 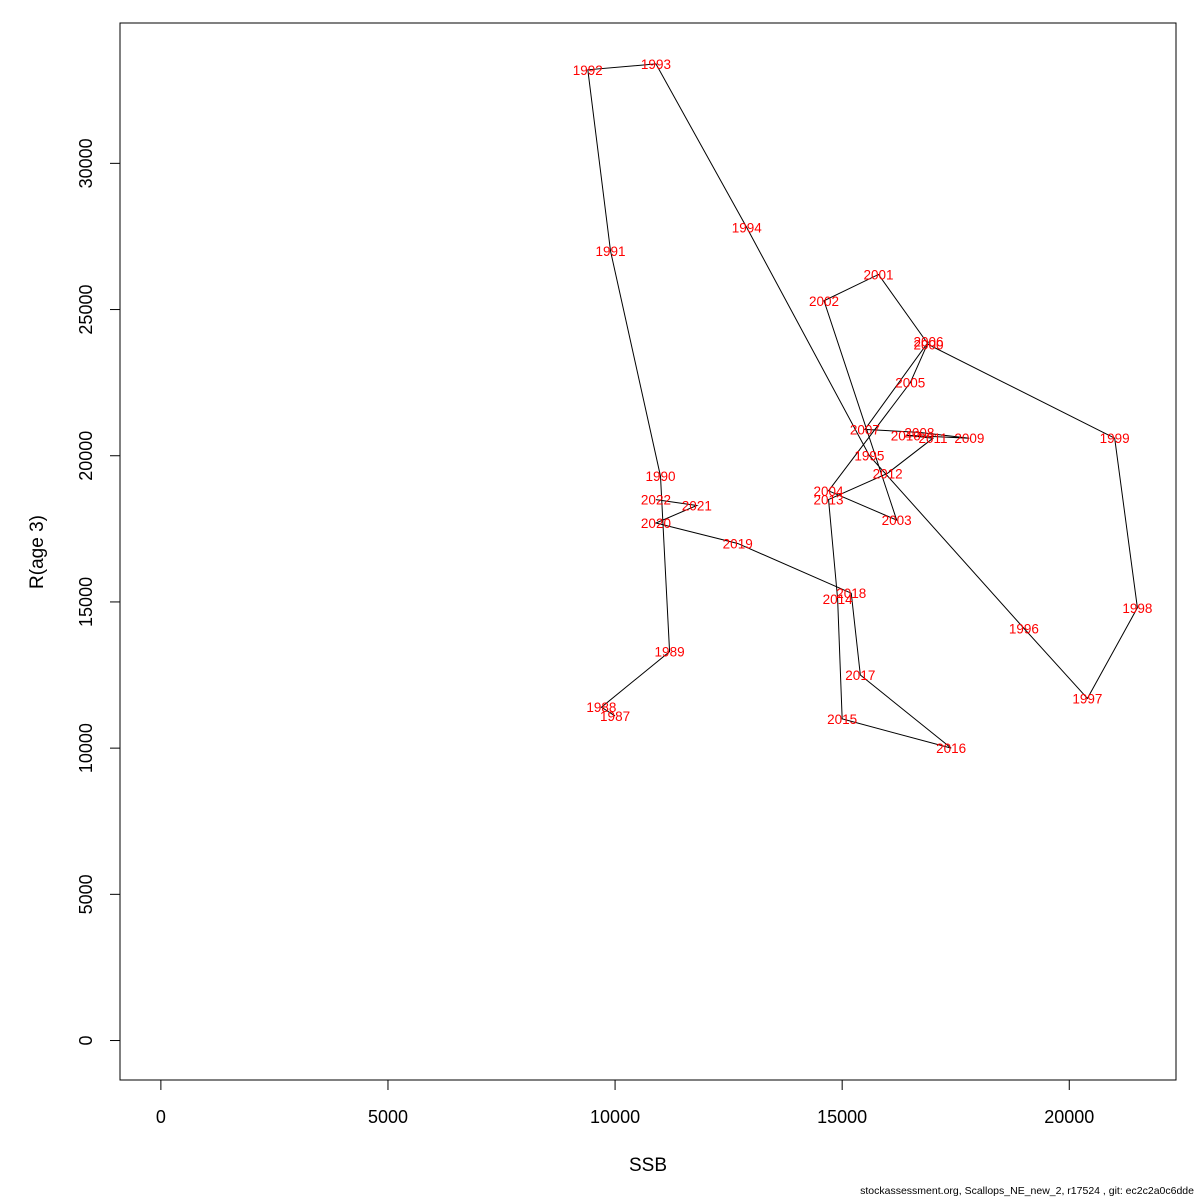 What do you see at coordinates (615, 716) in the screenshot?
I see `year-label: 1987` at bounding box center [615, 716].